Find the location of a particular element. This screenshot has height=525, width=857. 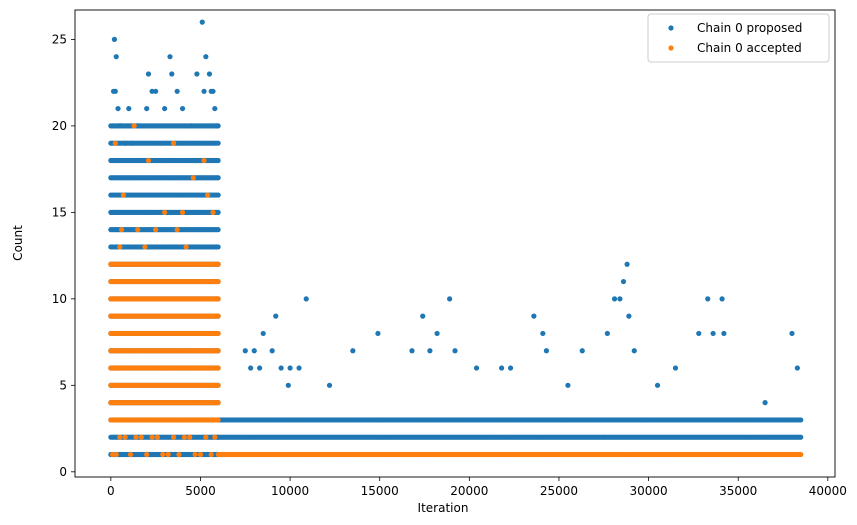

x-tick-label: 20000 is located at coordinates (469, 491).